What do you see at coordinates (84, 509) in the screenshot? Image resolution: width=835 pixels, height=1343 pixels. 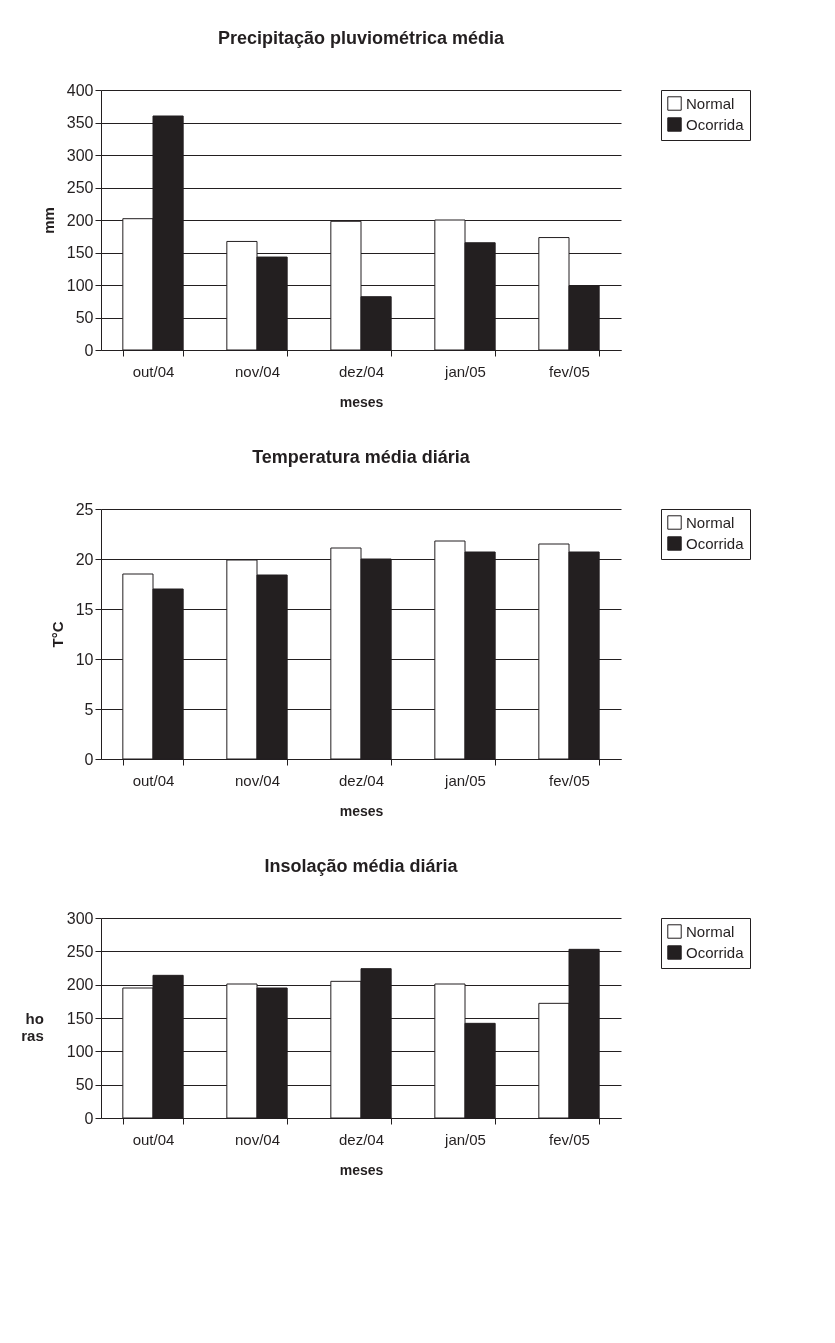 I see `y-tick-label: 25` at bounding box center [84, 509].